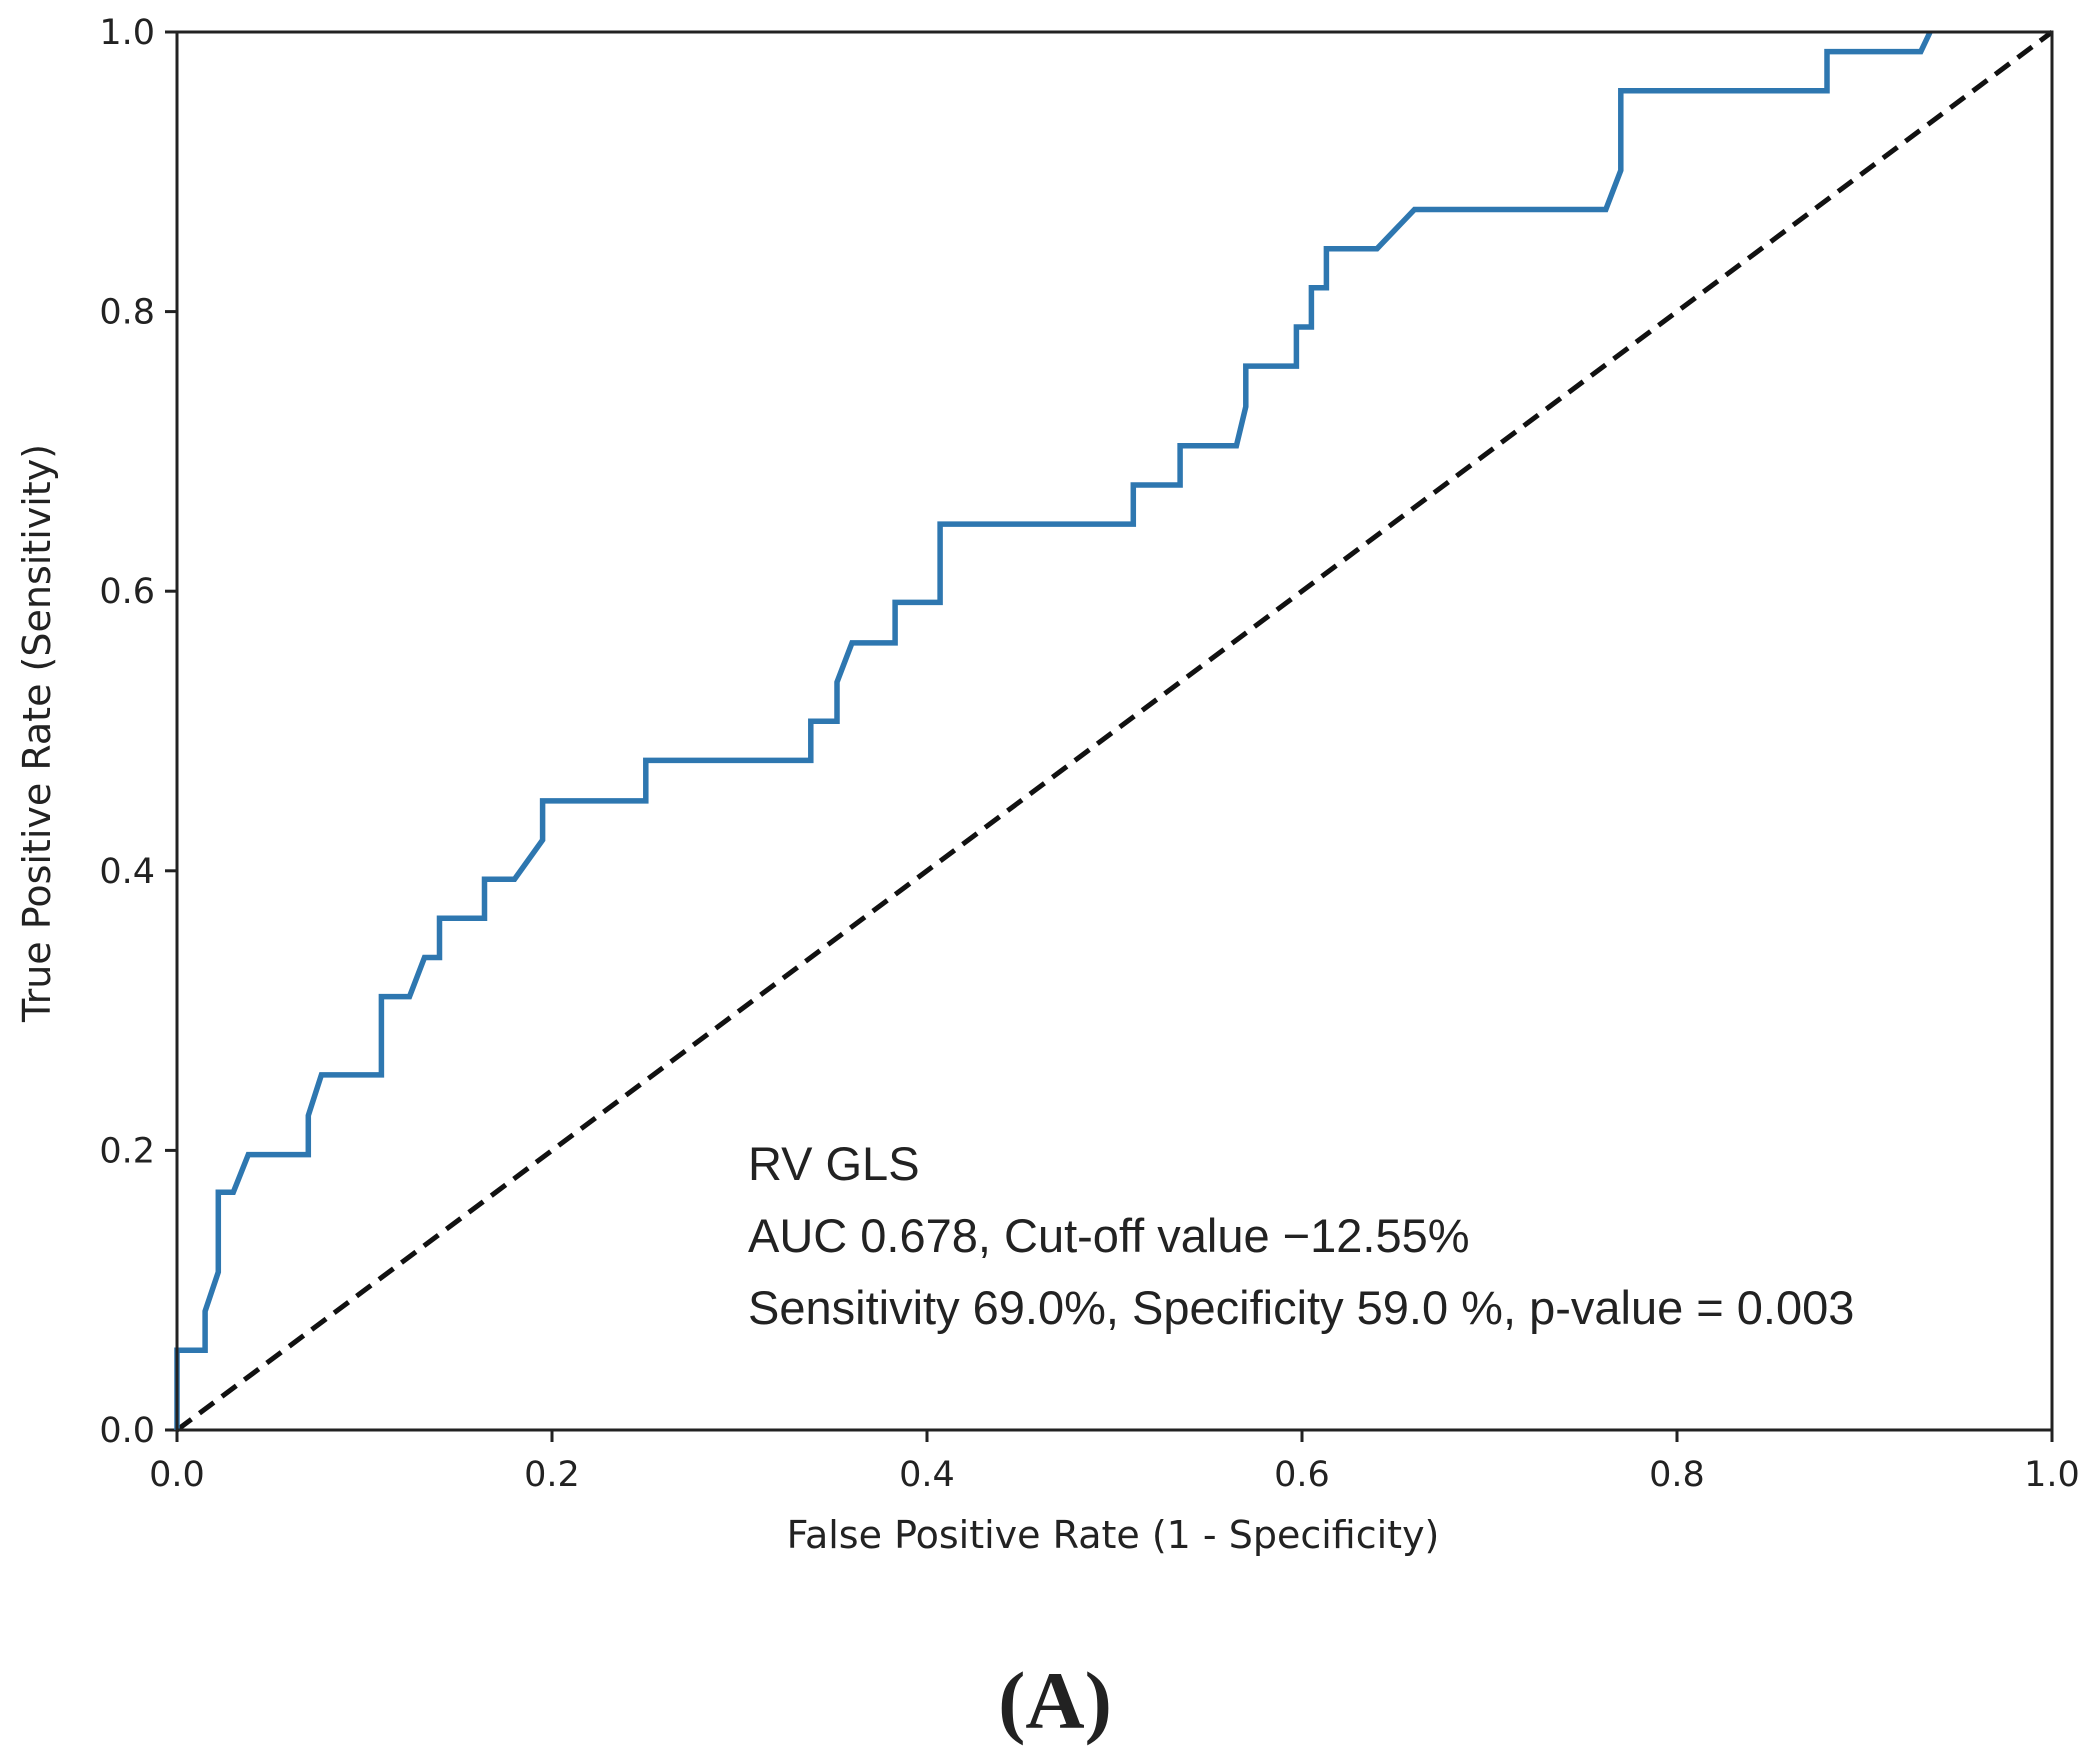  What do you see at coordinates (834, 1163) in the screenshot?
I see `annotation-title: RV GLS` at bounding box center [834, 1163].